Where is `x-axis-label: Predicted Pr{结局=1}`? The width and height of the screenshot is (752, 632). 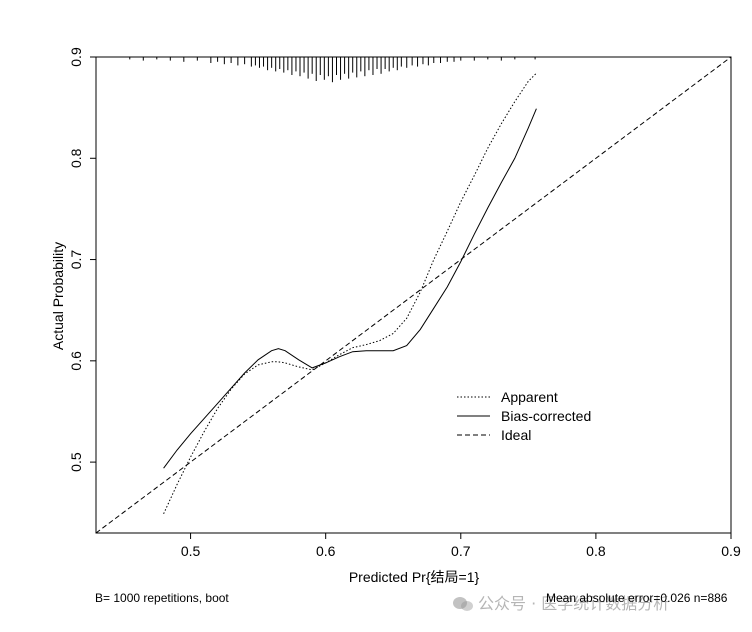 x-axis-label: Predicted Pr{结局=1} is located at coordinates (414, 577).